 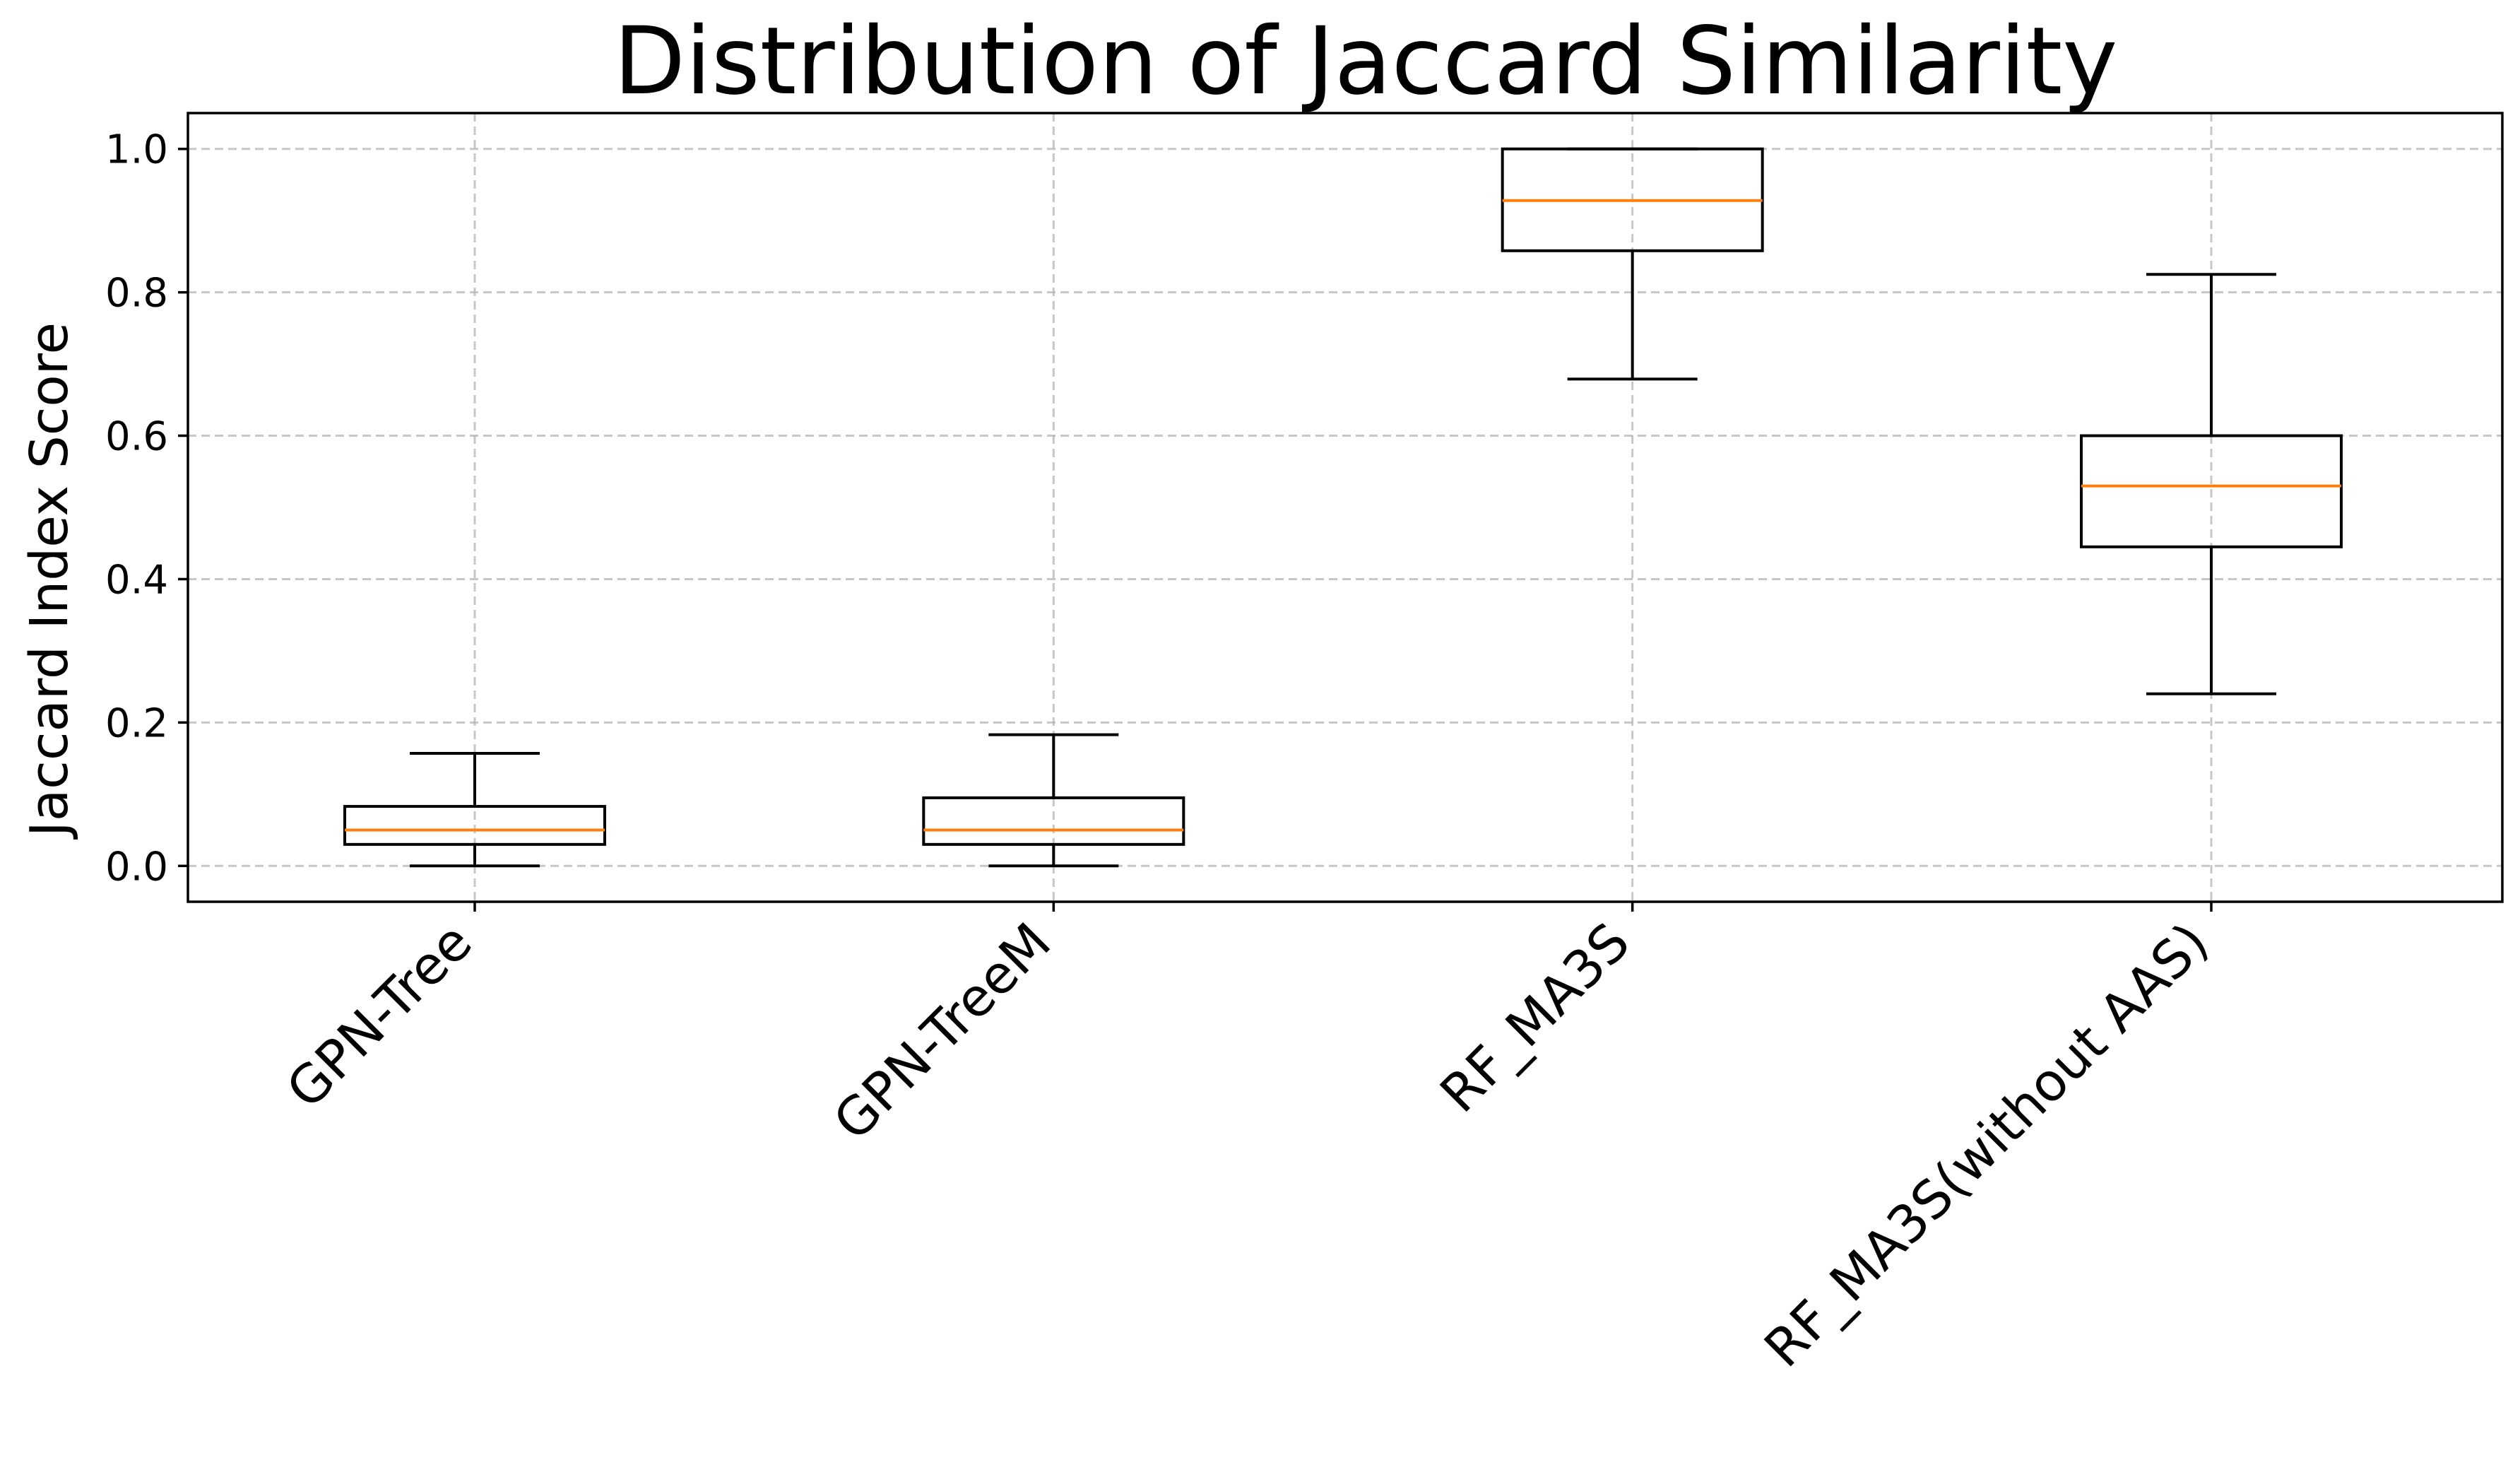 What do you see at coordinates (136, 437) in the screenshot?
I see `y-tick-label: 0.6` at bounding box center [136, 437].